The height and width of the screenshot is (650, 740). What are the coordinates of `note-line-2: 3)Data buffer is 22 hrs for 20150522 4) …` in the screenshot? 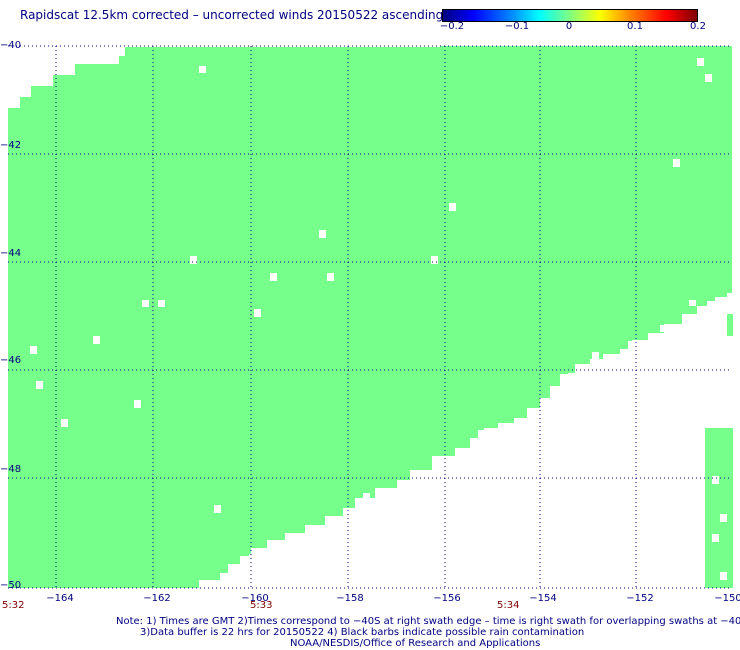 It's located at (362, 632).